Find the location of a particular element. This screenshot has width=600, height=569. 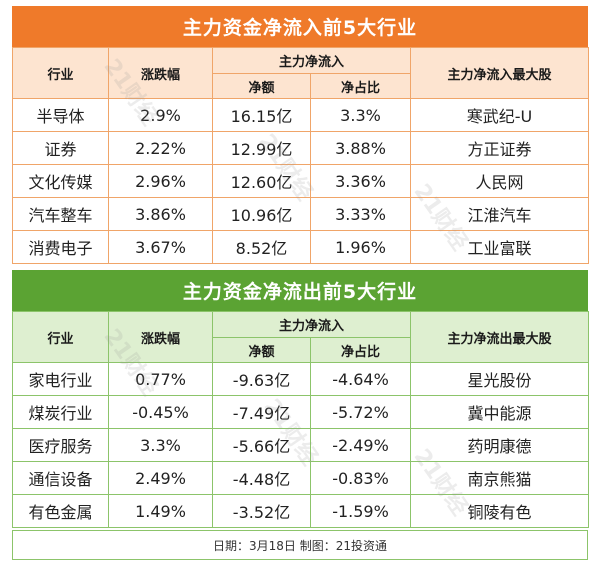

inflow-header-net-ratio: 净占比 is located at coordinates (360, 86).